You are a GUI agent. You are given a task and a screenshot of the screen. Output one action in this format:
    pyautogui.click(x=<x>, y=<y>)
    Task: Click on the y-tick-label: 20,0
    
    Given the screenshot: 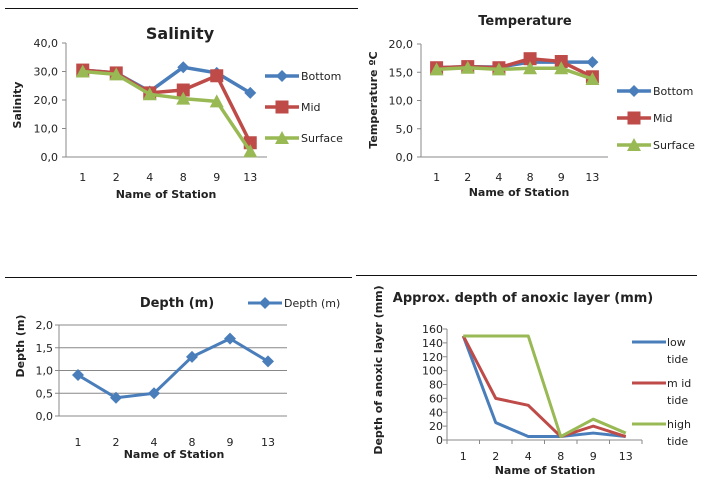 What is the action you would take?
    pyautogui.click(x=401, y=44)
    